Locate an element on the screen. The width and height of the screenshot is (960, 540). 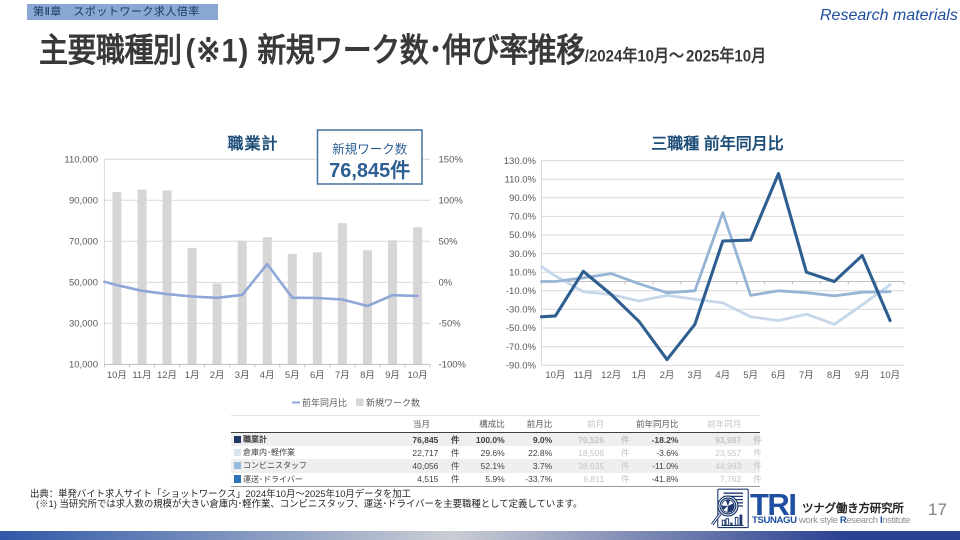
svg-text: 150% is located at coordinates (451, 160).